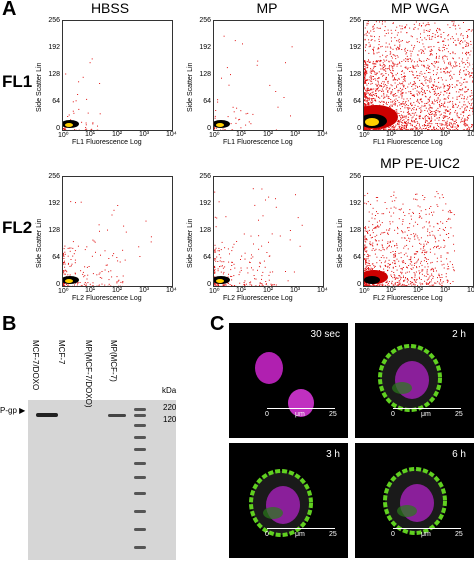 The image size is (474, 566). What do you see at coordinates (267, 8) in the screenshot?
I see `col-title-mp: MP` at bounding box center [267, 8].